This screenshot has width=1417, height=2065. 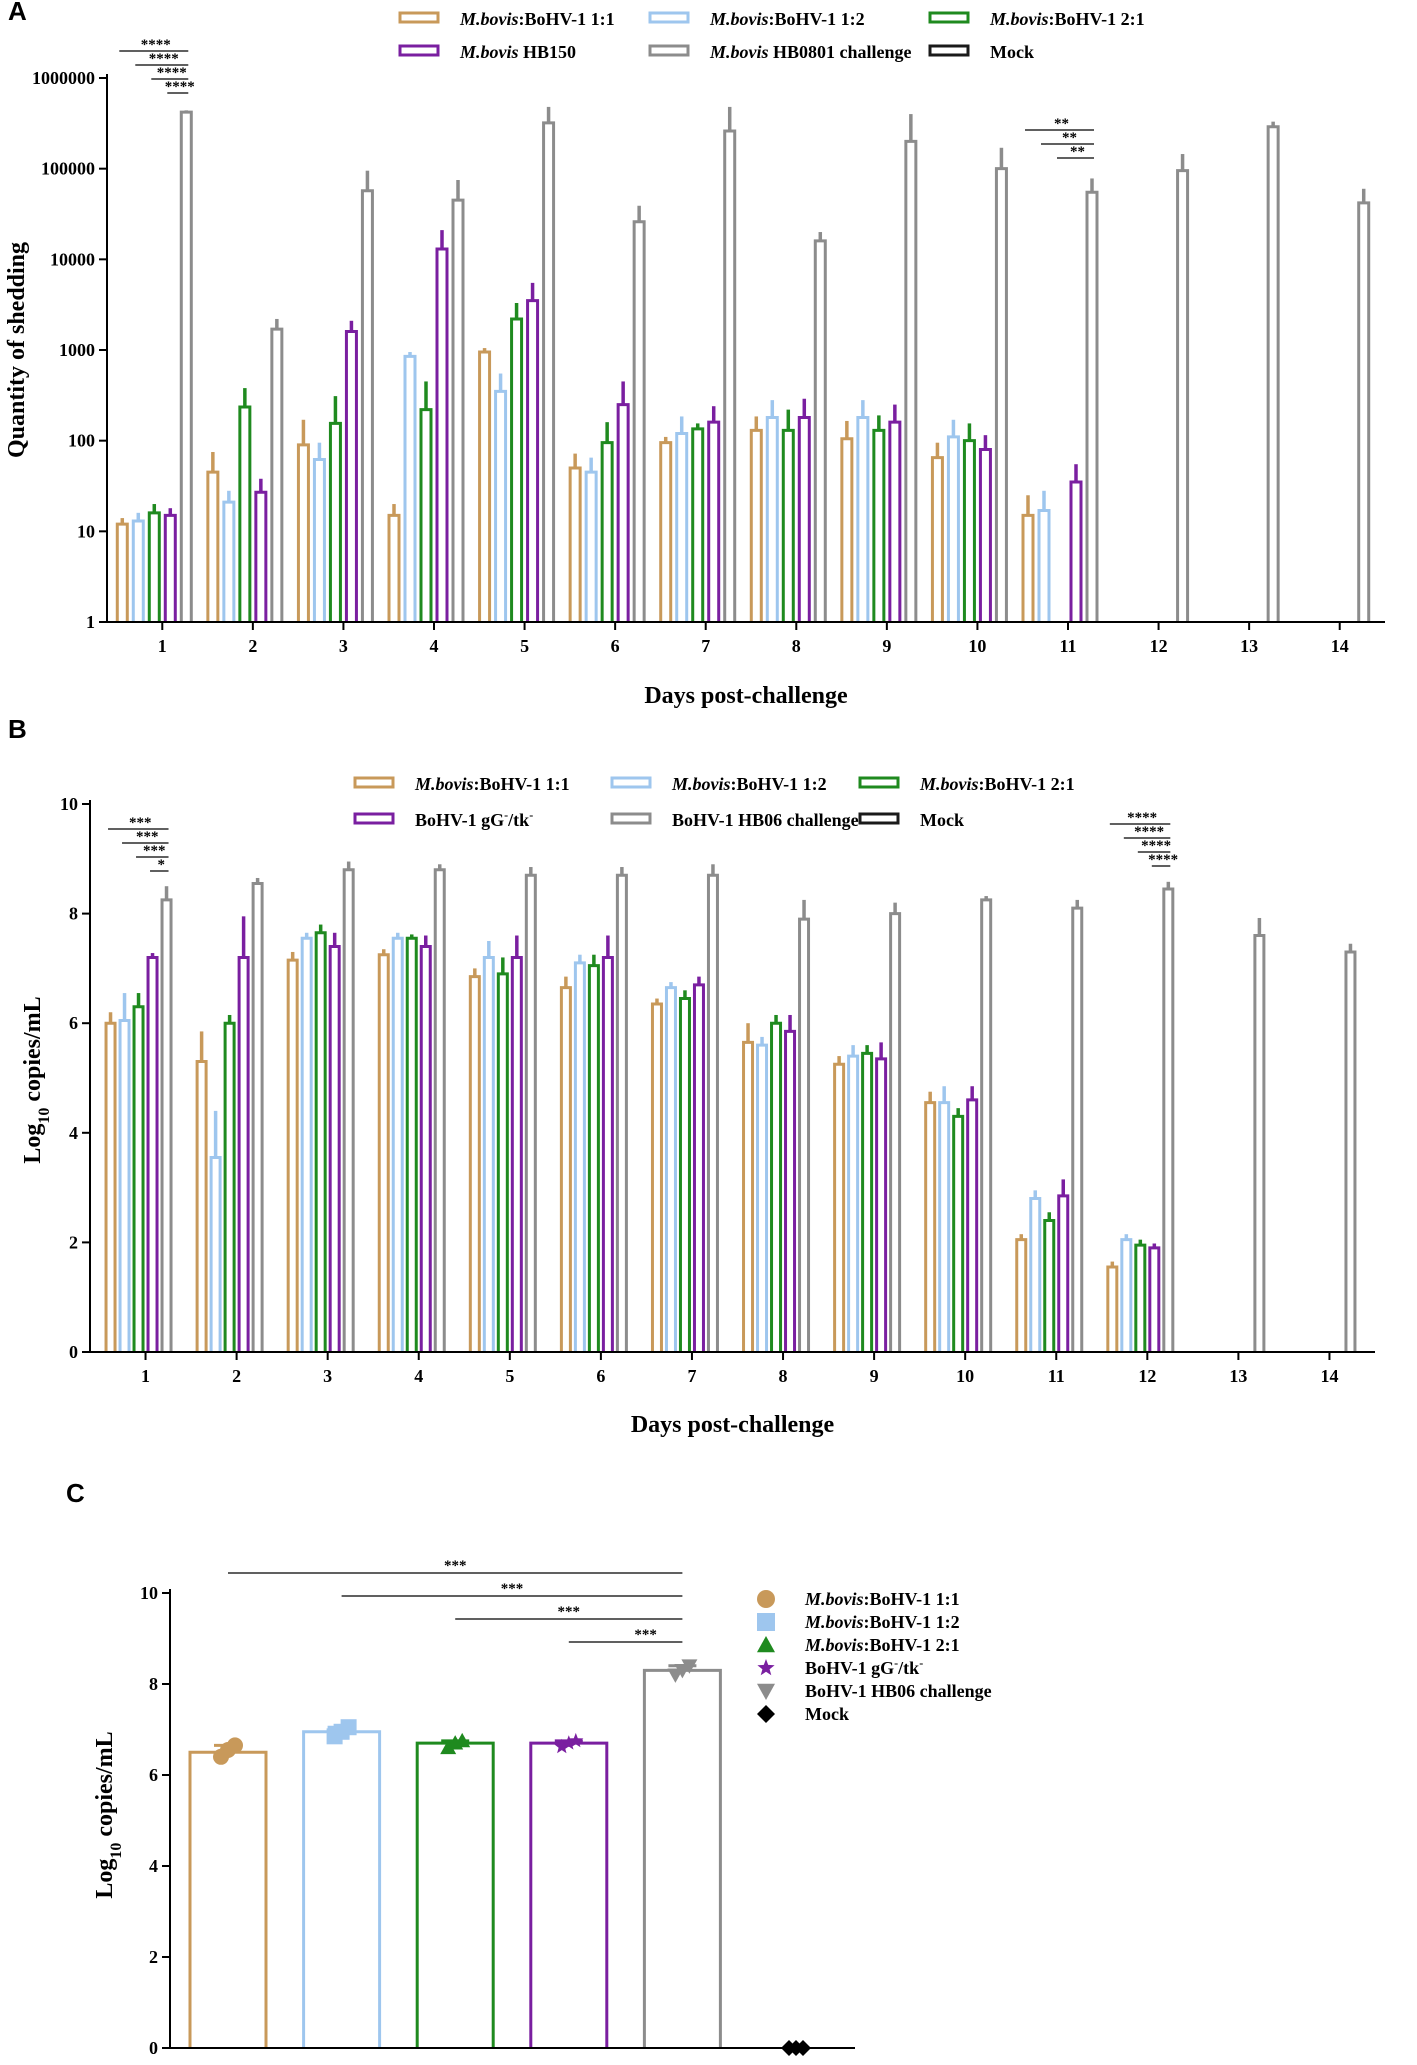 What do you see at coordinates (81, 441) in the screenshot?
I see `panel-a-y-tick-label: 100` at bounding box center [81, 441].